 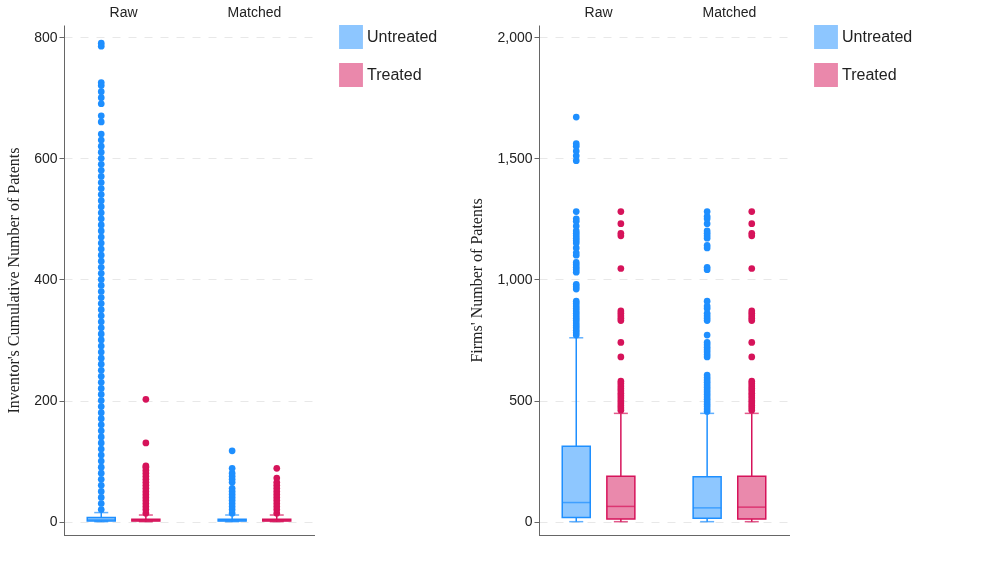 What do you see at coordinates (46, 400) in the screenshot?
I see `y-tick-label: 200` at bounding box center [46, 400].